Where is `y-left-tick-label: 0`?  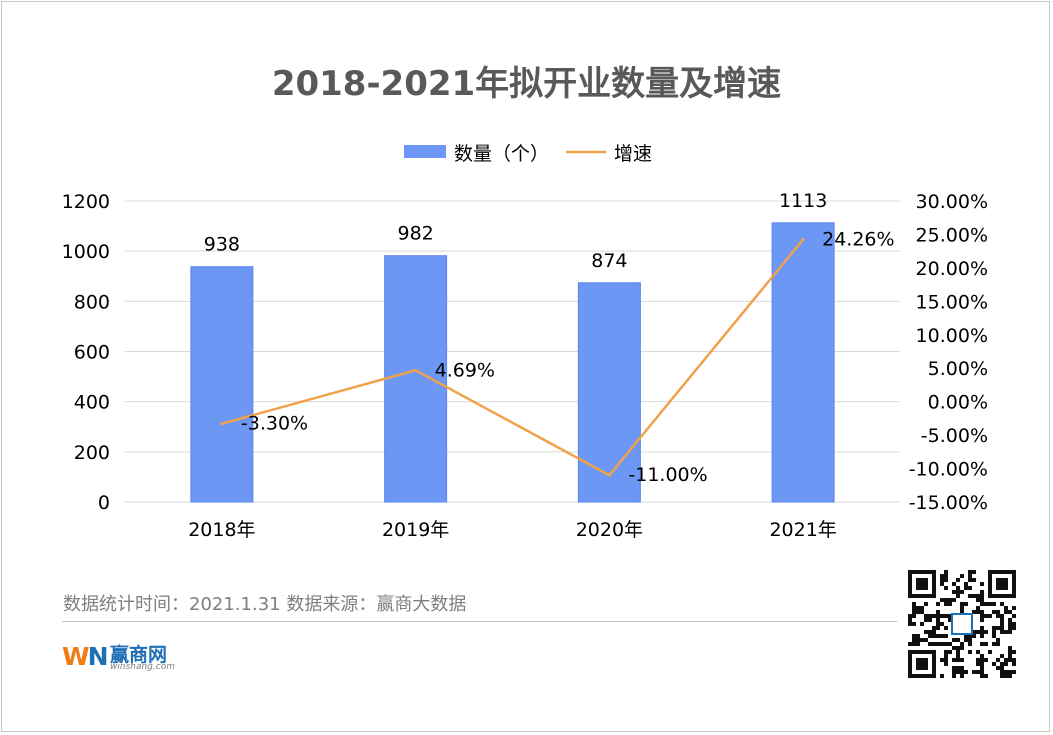 y-left-tick-label: 0 is located at coordinates (104, 503).